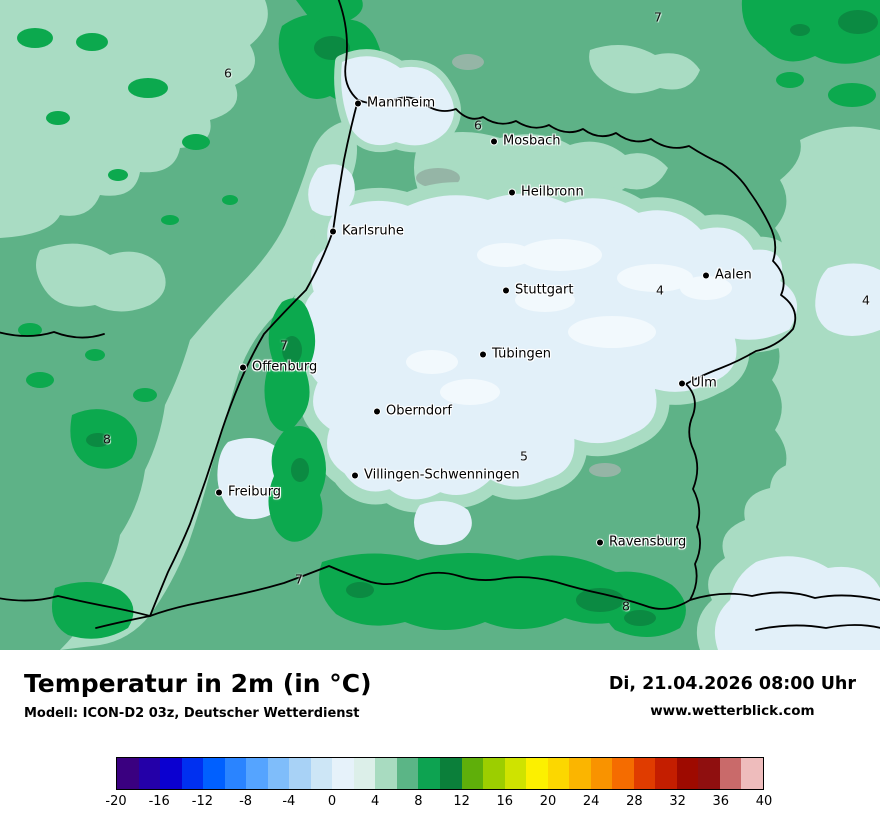  What do you see at coordinates (591, 801) in the screenshot?
I see `legend-tick-label: 24` at bounding box center [591, 801].